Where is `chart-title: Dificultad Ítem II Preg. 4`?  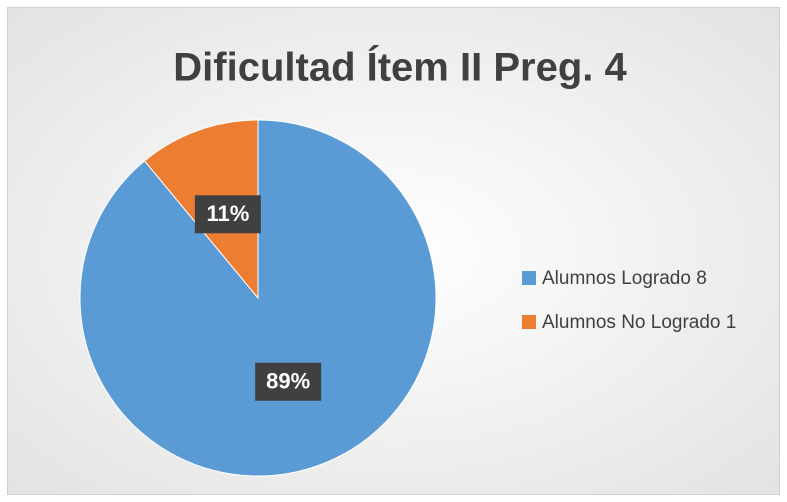 chart-title: Dificultad Ítem II Preg. 4 is located at coordinates (400, 67).